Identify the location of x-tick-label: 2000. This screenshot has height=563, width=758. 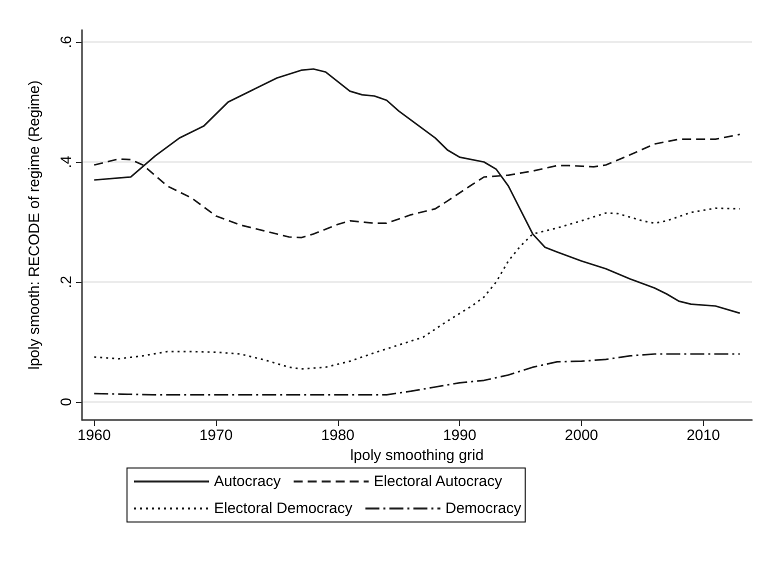
(581, 435).